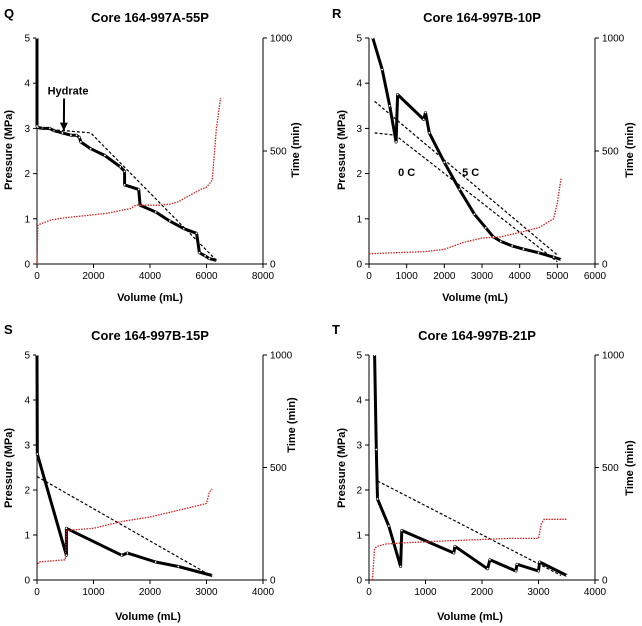 This screenshot has width=642, height=626. I want to click on y-tick-label: 1, so click(27, 219).